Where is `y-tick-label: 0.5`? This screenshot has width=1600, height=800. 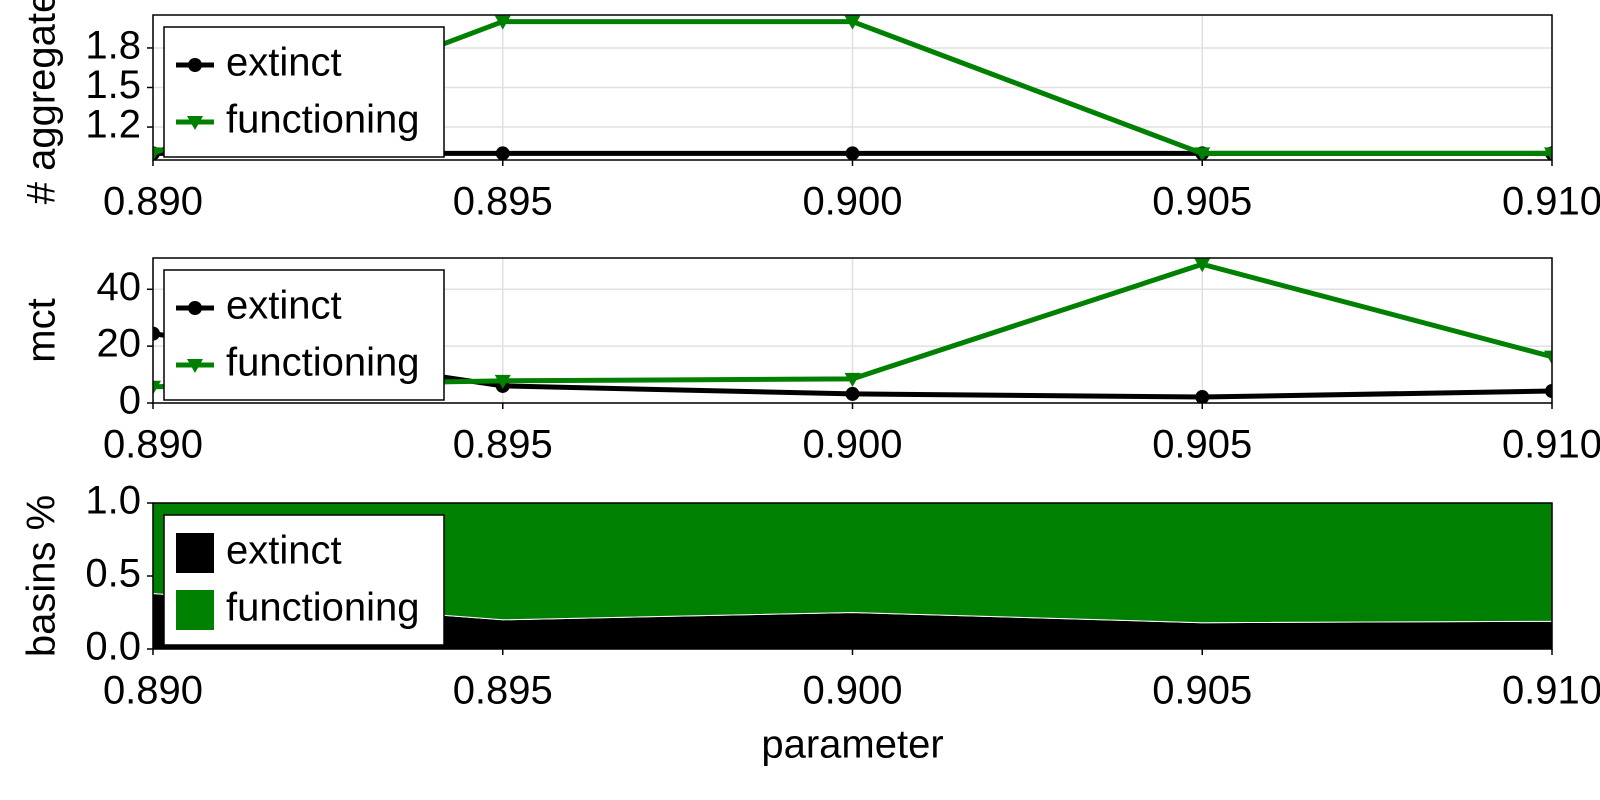 y-tick-label: 0.5 is located at coordinates (113, 574).